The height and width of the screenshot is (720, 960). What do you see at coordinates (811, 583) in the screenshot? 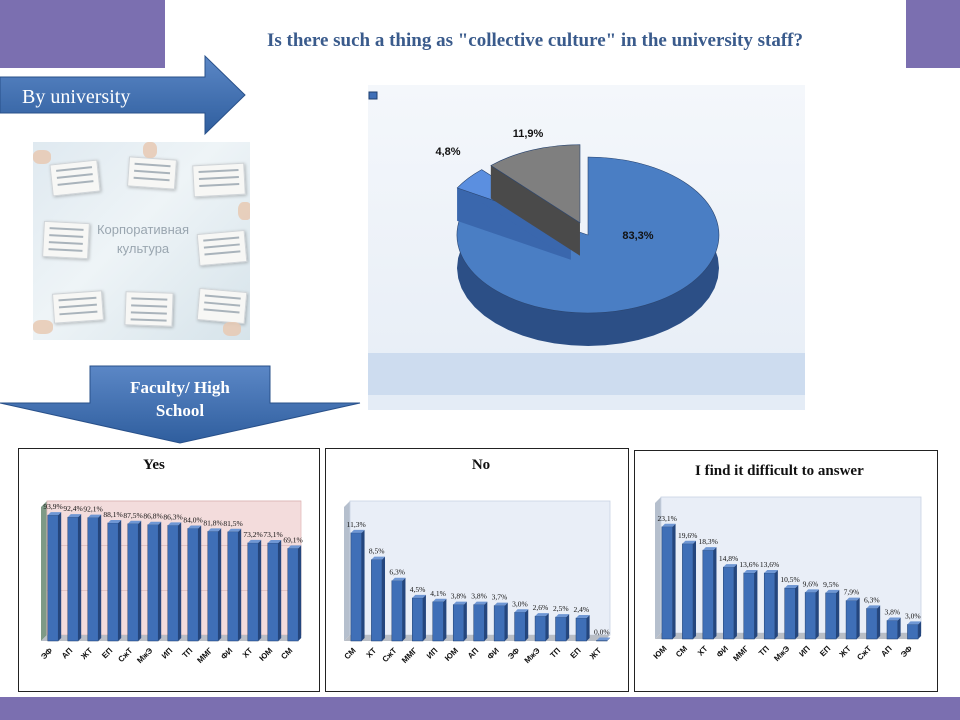
I see `bar-diff-value-label-7: 9,6%` at bounding box center [811, 583].